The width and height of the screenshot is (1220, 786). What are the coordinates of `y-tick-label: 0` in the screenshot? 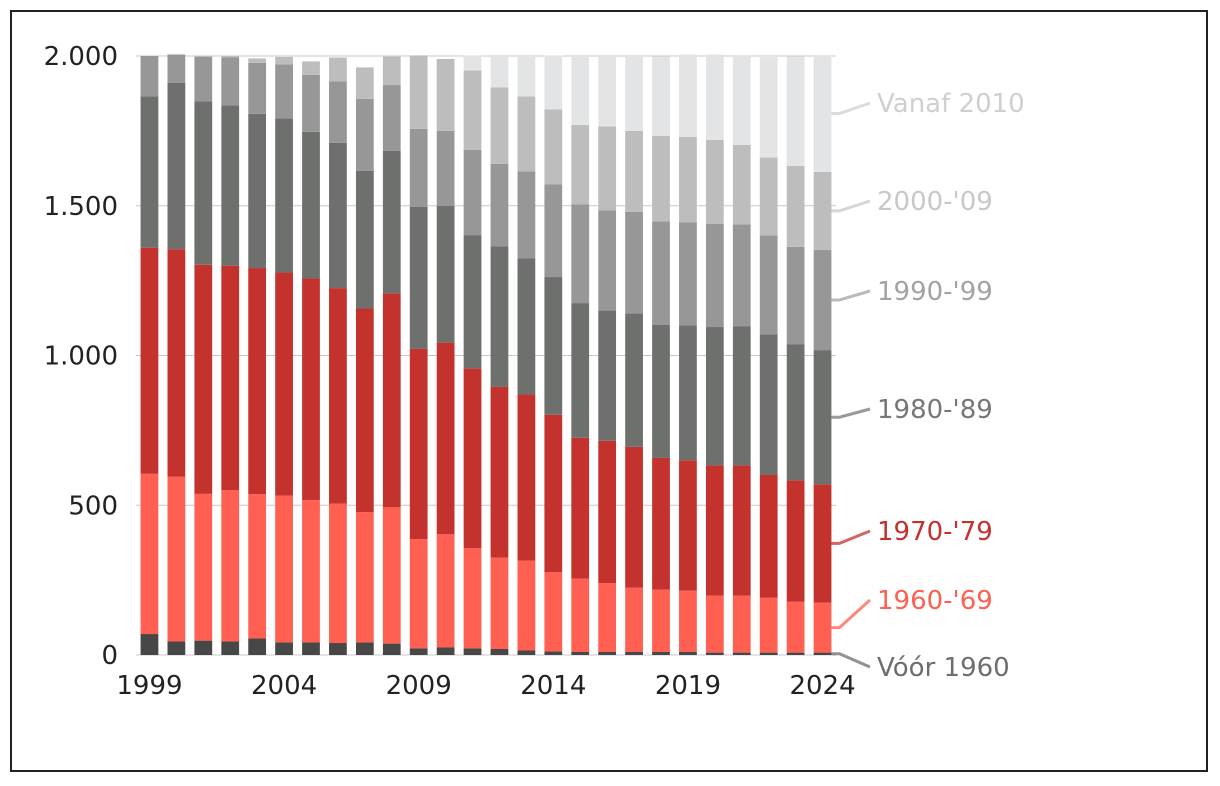 It's located at (109, 656).